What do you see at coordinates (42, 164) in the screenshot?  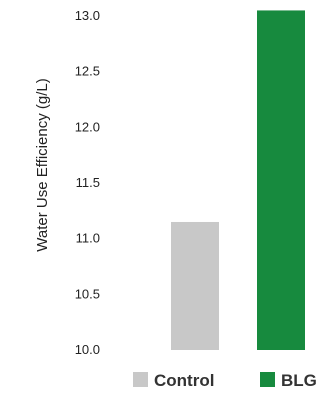 I see `y-axis-title: Water Use Efficiency (g/L)` at bounding box center [42, 164].